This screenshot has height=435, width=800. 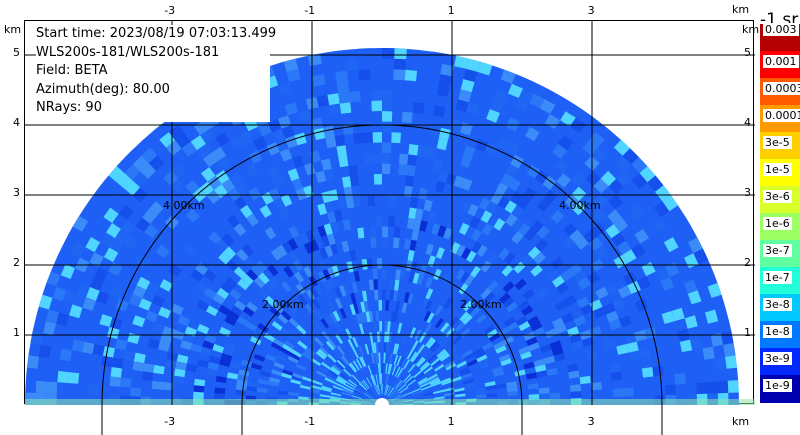 I want to click on legend-label: 0.003, so click(x=781, y=29).